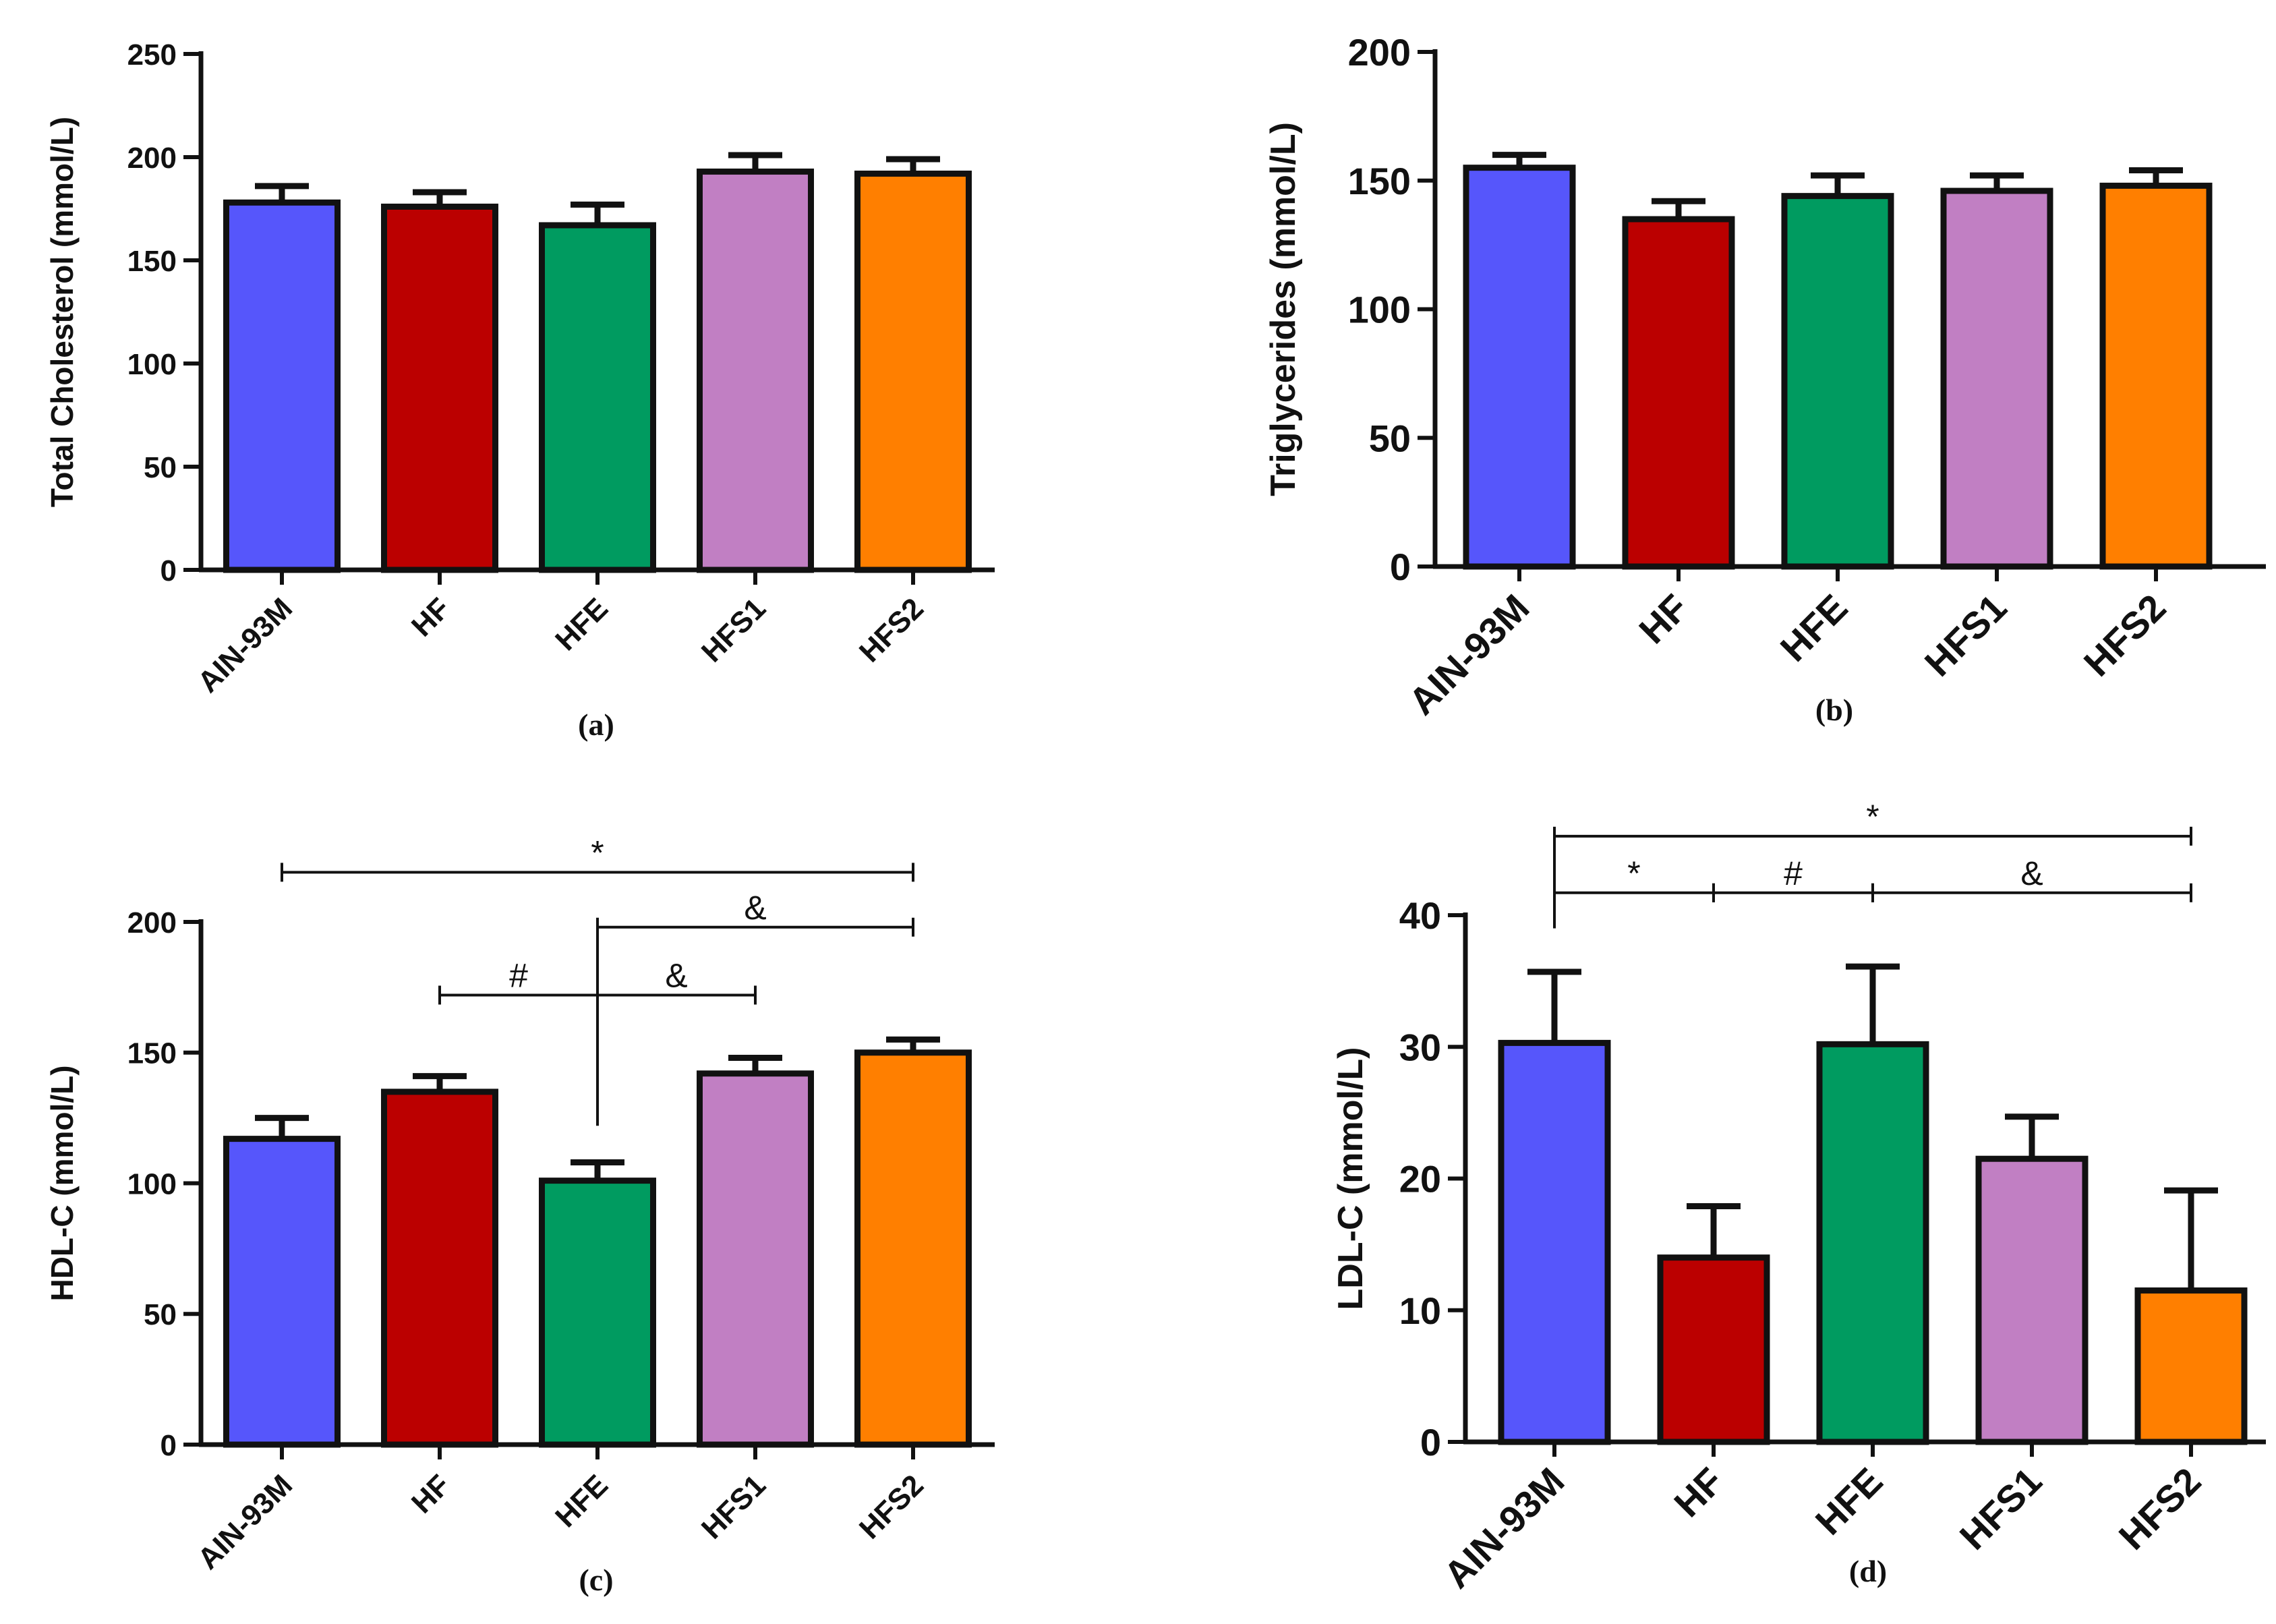 The width and height of the screenshot is (2276, 1624). I want to click on panel-label: (d), so click(1868, 1571).